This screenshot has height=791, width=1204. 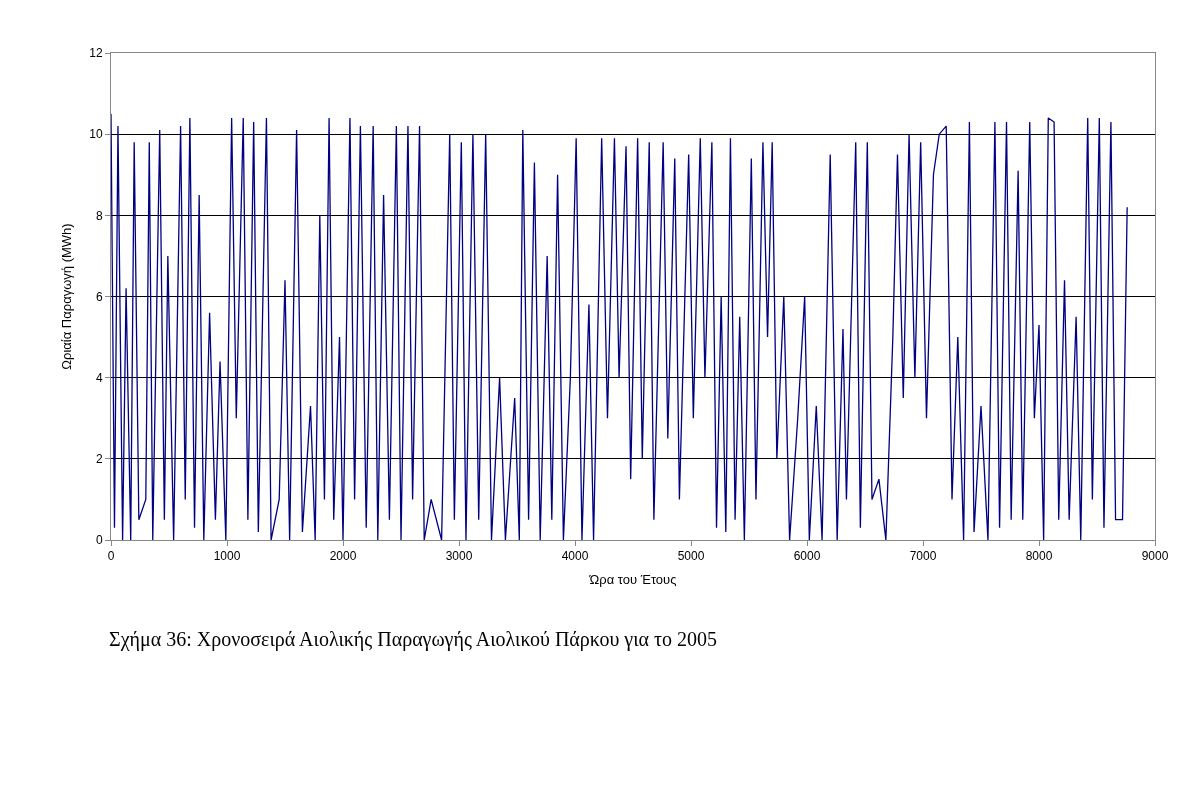 What do you see at coordinates (923, 556) in the screenshot?
I see `x-tick-label: 7000` at bounding box center [923, 556].